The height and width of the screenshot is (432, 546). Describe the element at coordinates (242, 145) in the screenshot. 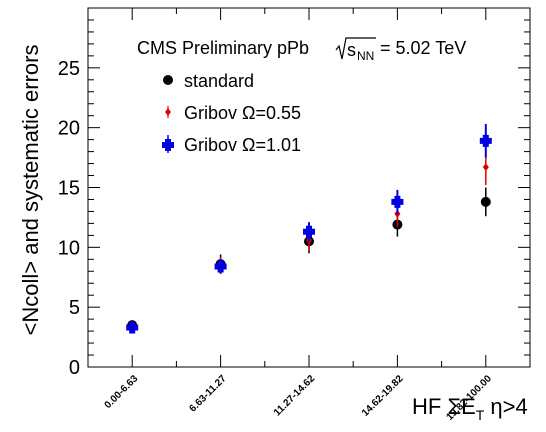

I see `legend-label-gribov-101: Gribov Ω=1.01` at that location.